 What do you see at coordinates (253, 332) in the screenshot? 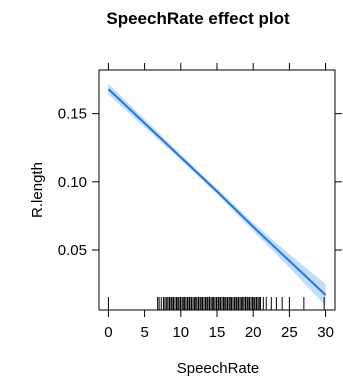
I see `x-tick-label: 20` at bounding box center [253, 332].